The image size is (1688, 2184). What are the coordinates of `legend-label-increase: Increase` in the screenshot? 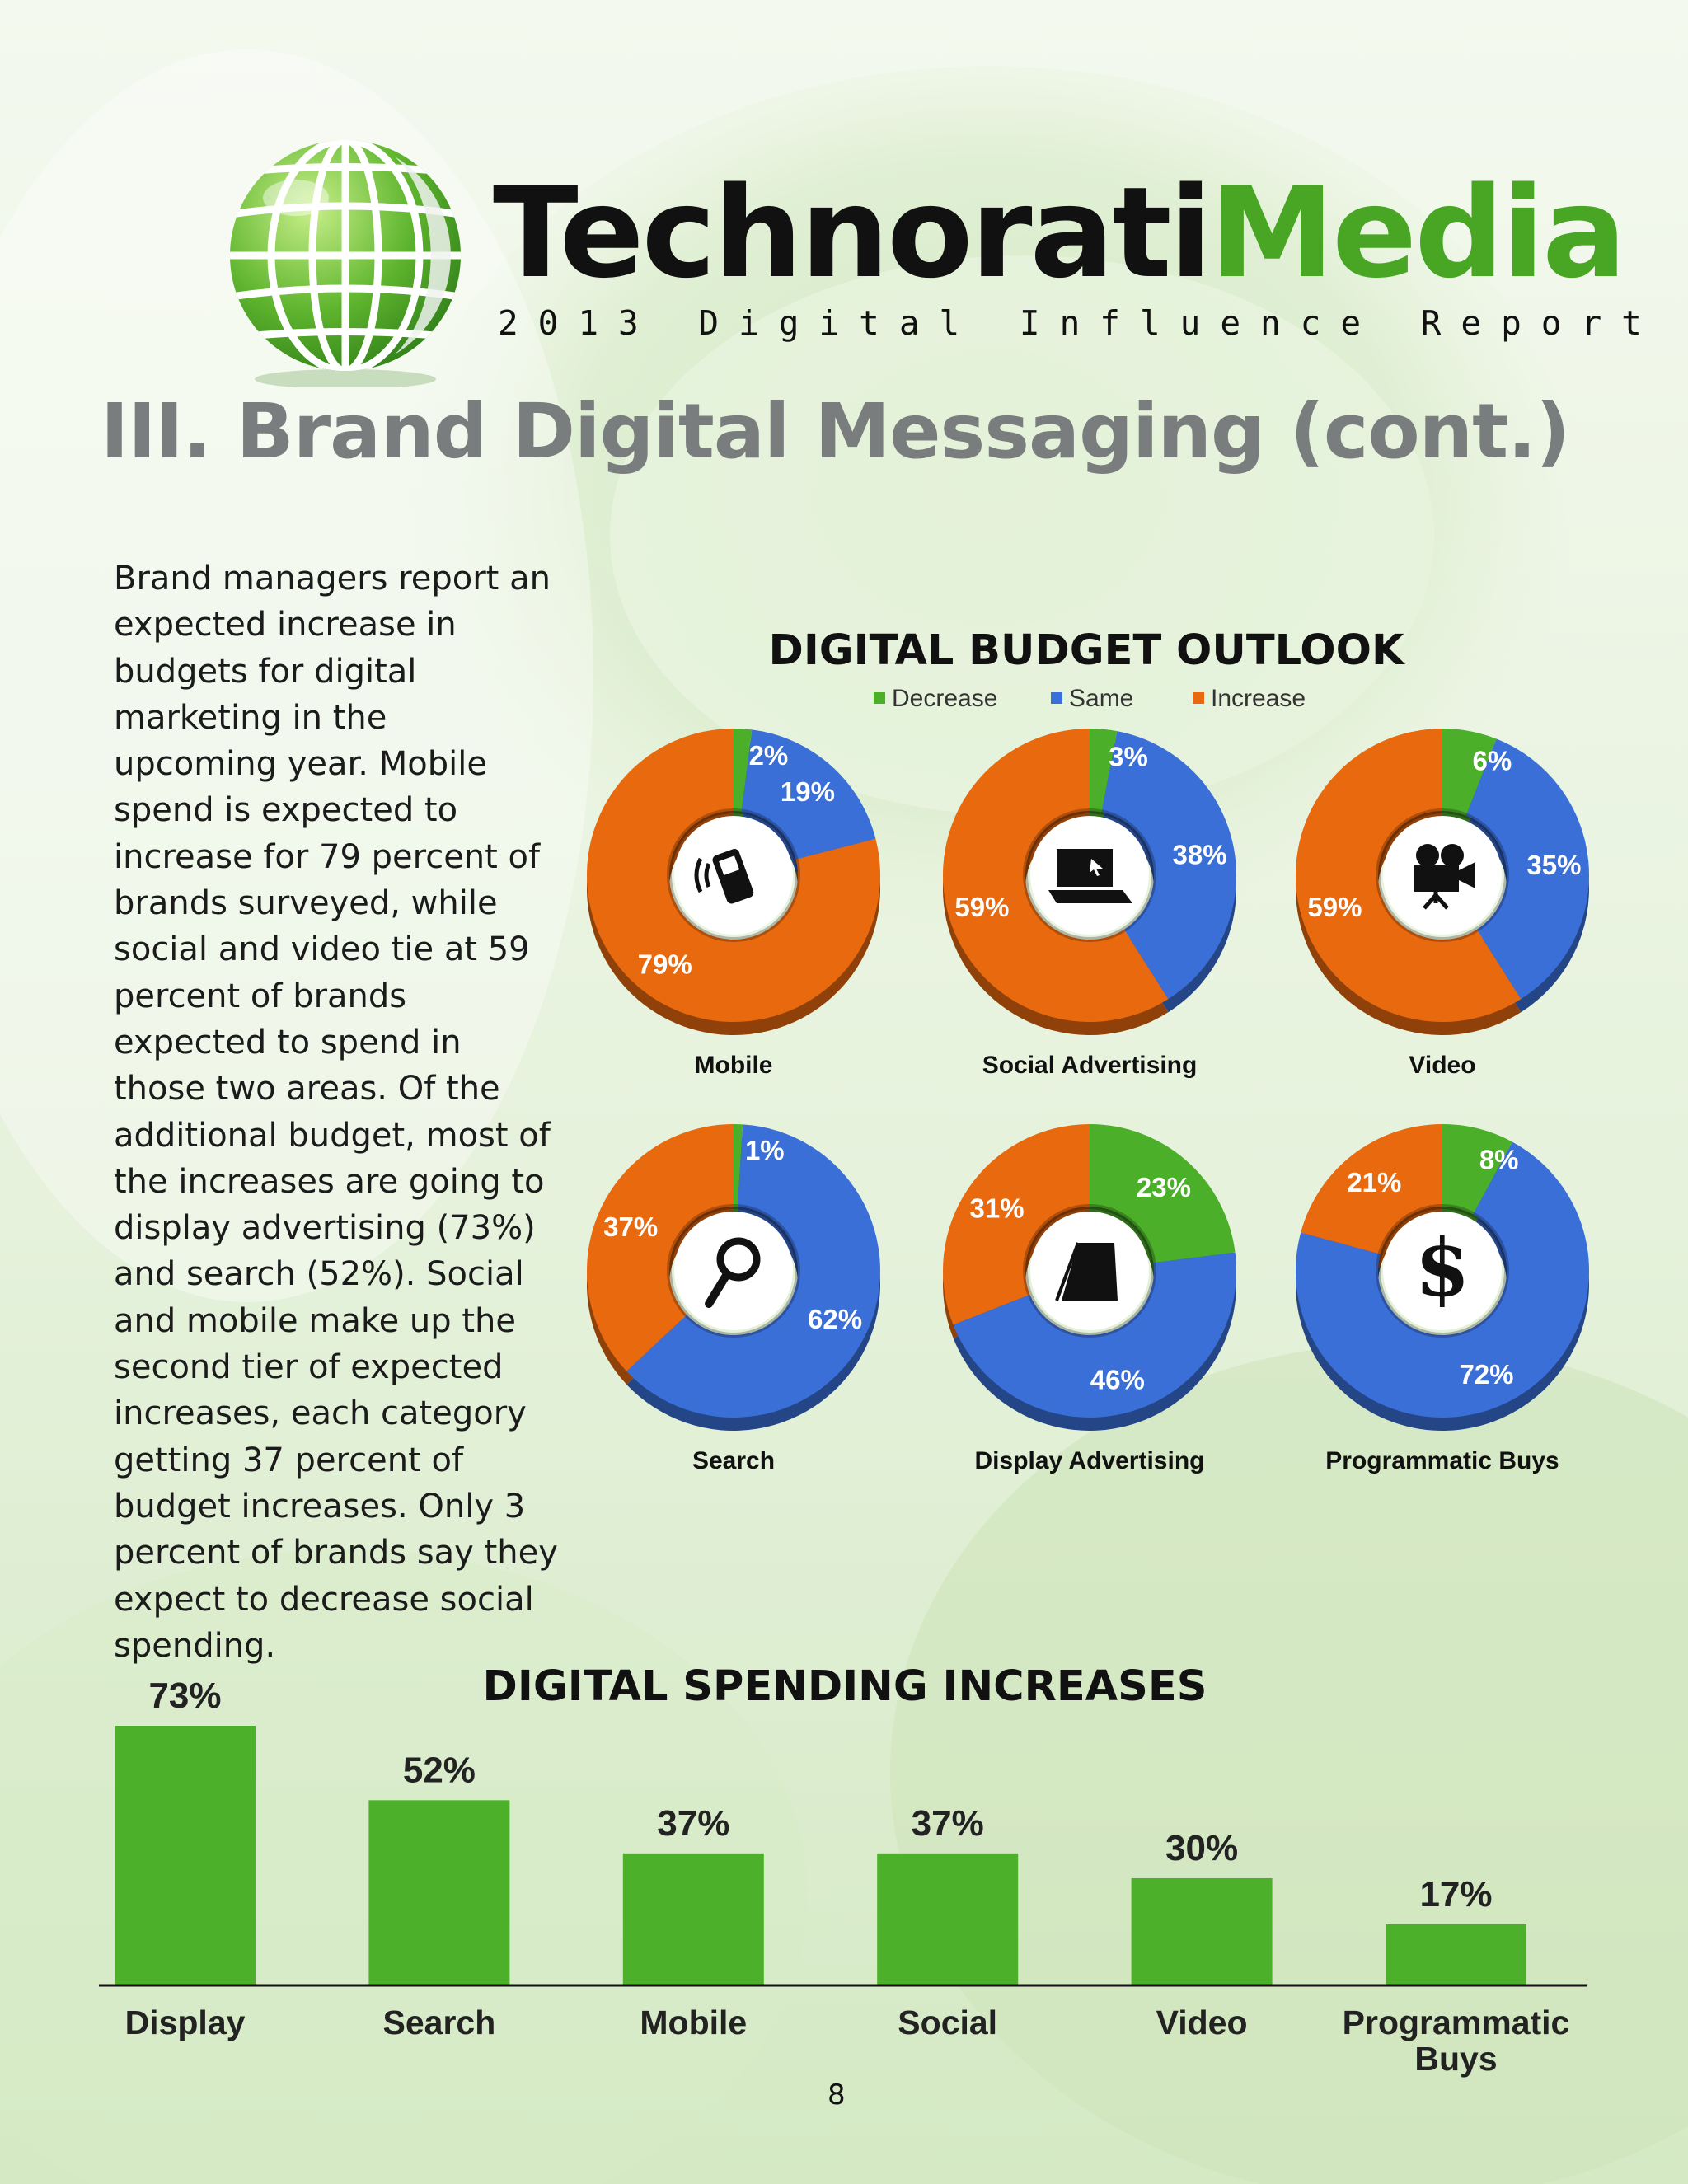 It's located at (1259, 698).